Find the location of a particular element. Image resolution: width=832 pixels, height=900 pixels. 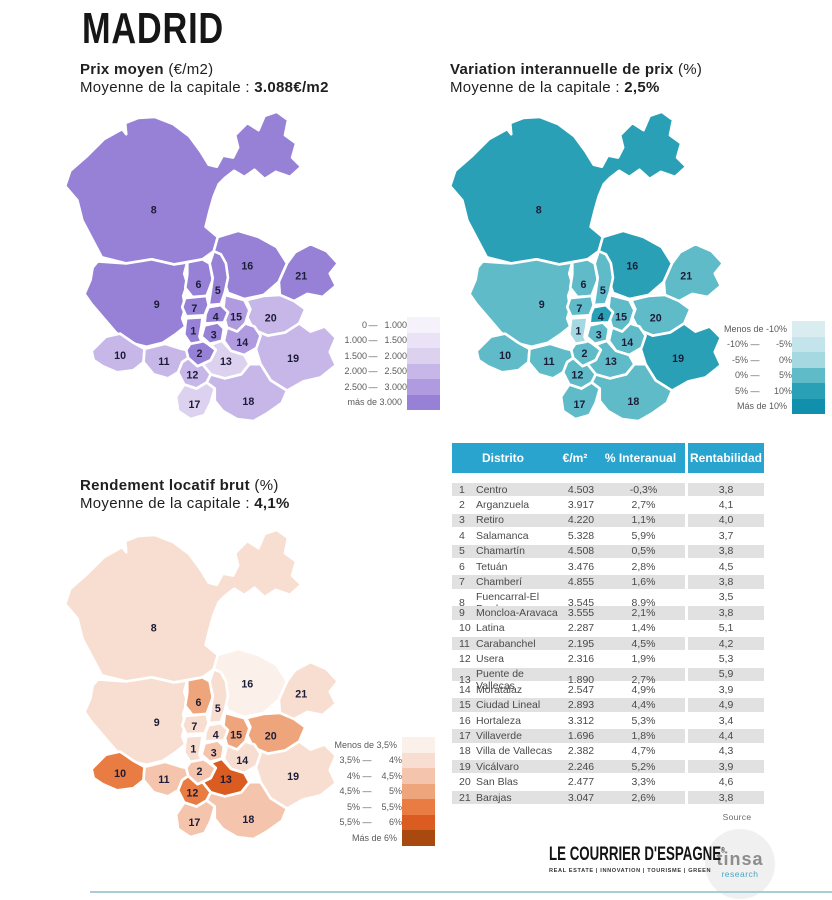

cell-name: Villaverde is located at coordinates (499, 735).